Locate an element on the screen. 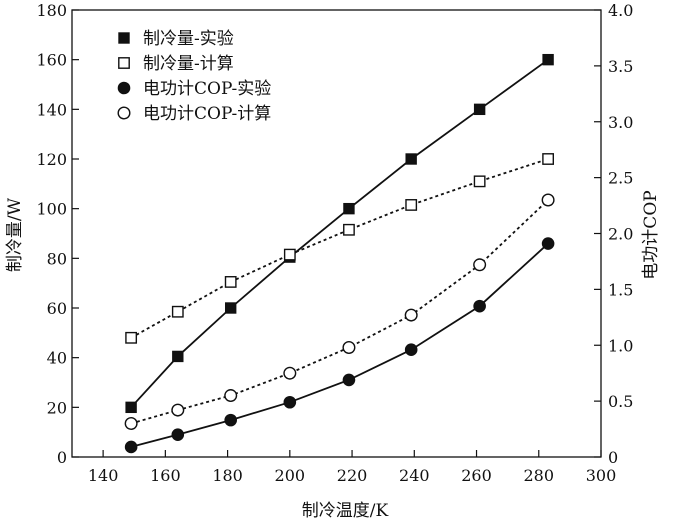 Image resolution: width=673 pixels, height=529 pixels. y-left-tick-label: 120 is located at coordinates (51, 159).